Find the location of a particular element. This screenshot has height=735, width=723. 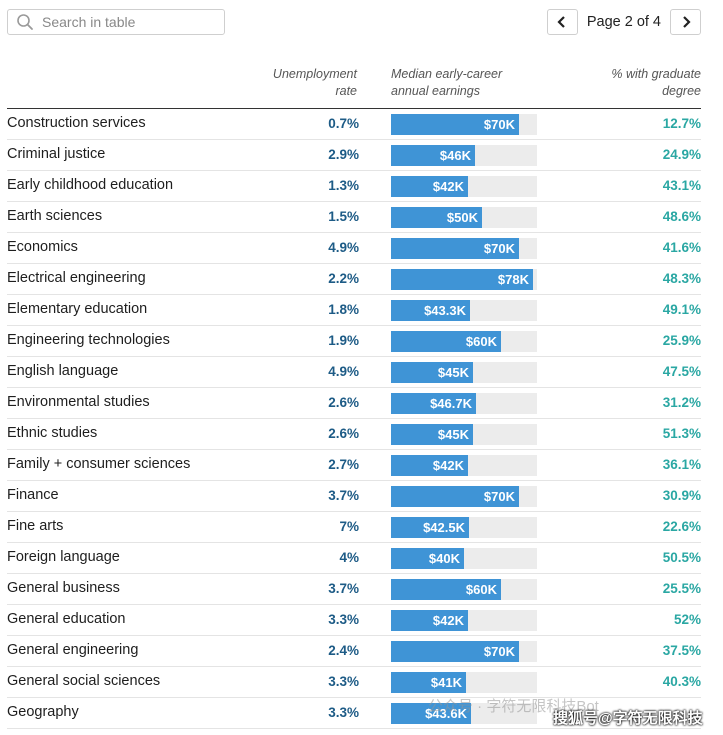

earnings-bar: $40K is located at coordinates (427, 558).